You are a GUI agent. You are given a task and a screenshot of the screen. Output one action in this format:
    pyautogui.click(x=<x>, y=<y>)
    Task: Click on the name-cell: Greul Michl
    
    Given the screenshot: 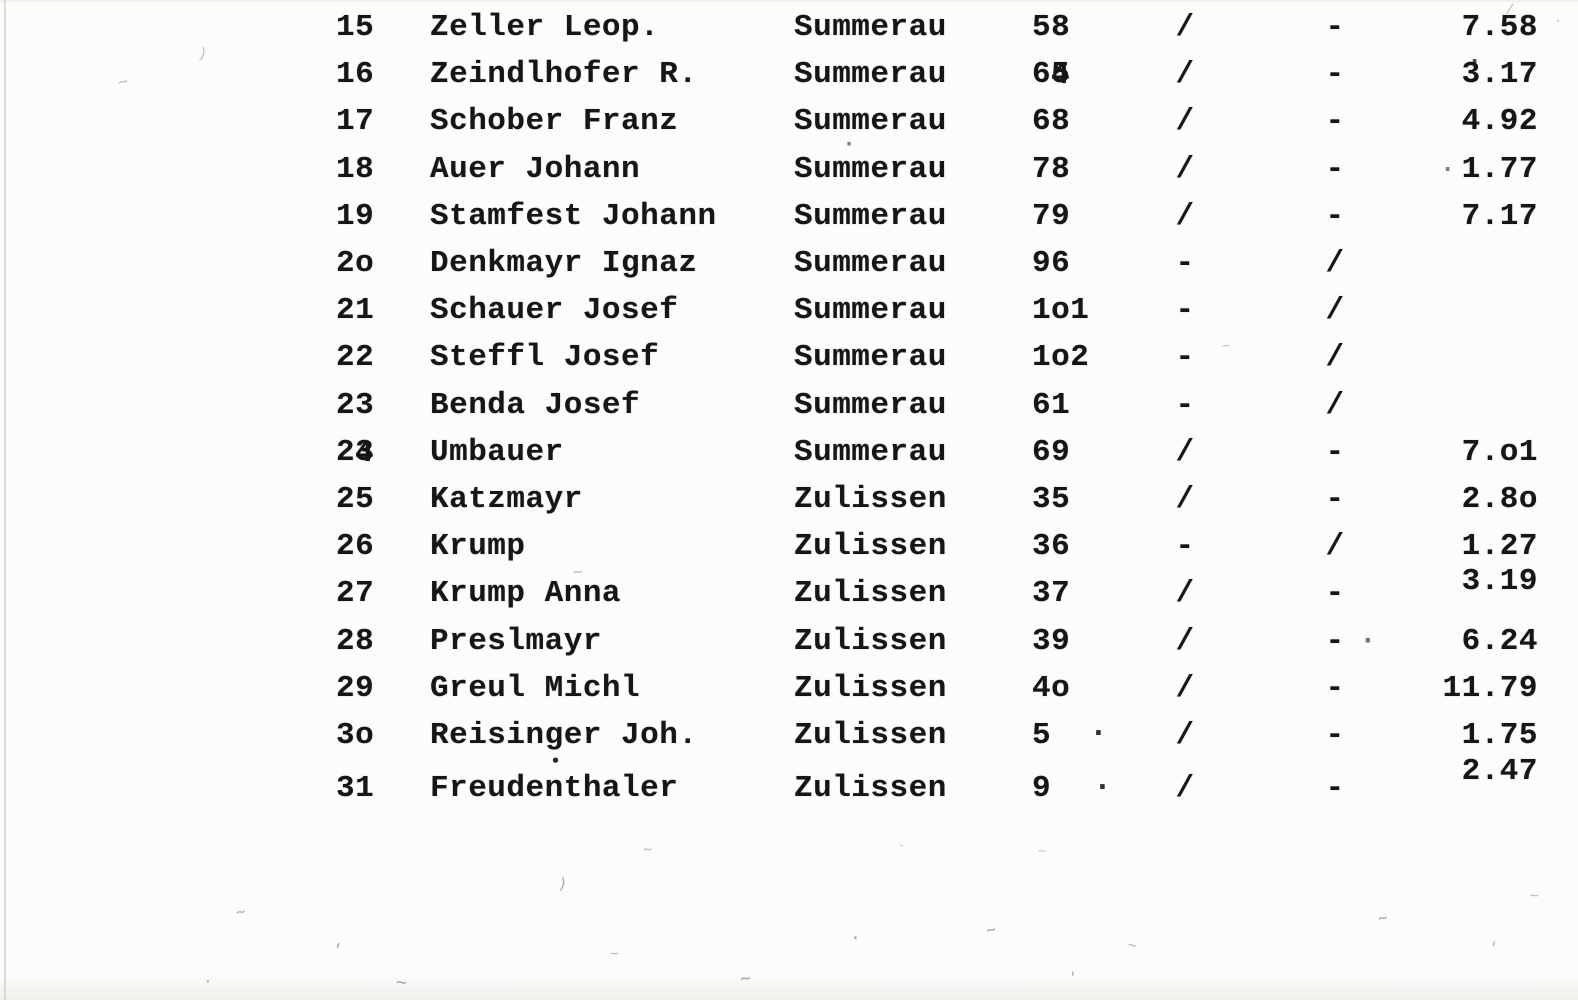 What is the action you would take?
    pyautogui.click(x=535, y=688)
    